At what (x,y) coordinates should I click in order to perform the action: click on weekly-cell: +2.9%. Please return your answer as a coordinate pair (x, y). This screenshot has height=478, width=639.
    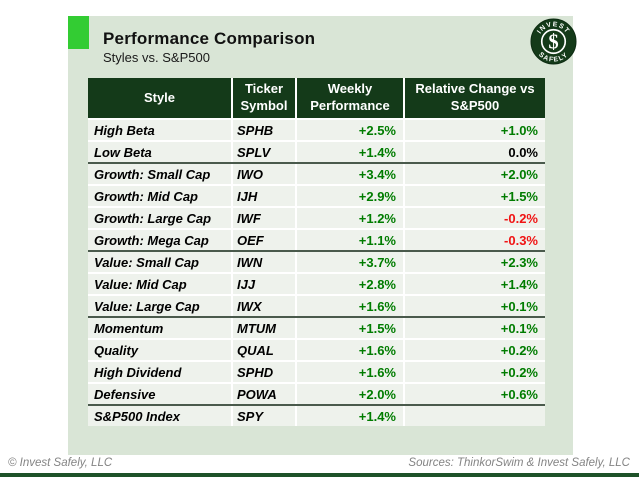
    Looking at the image, I should click on (350, 196).